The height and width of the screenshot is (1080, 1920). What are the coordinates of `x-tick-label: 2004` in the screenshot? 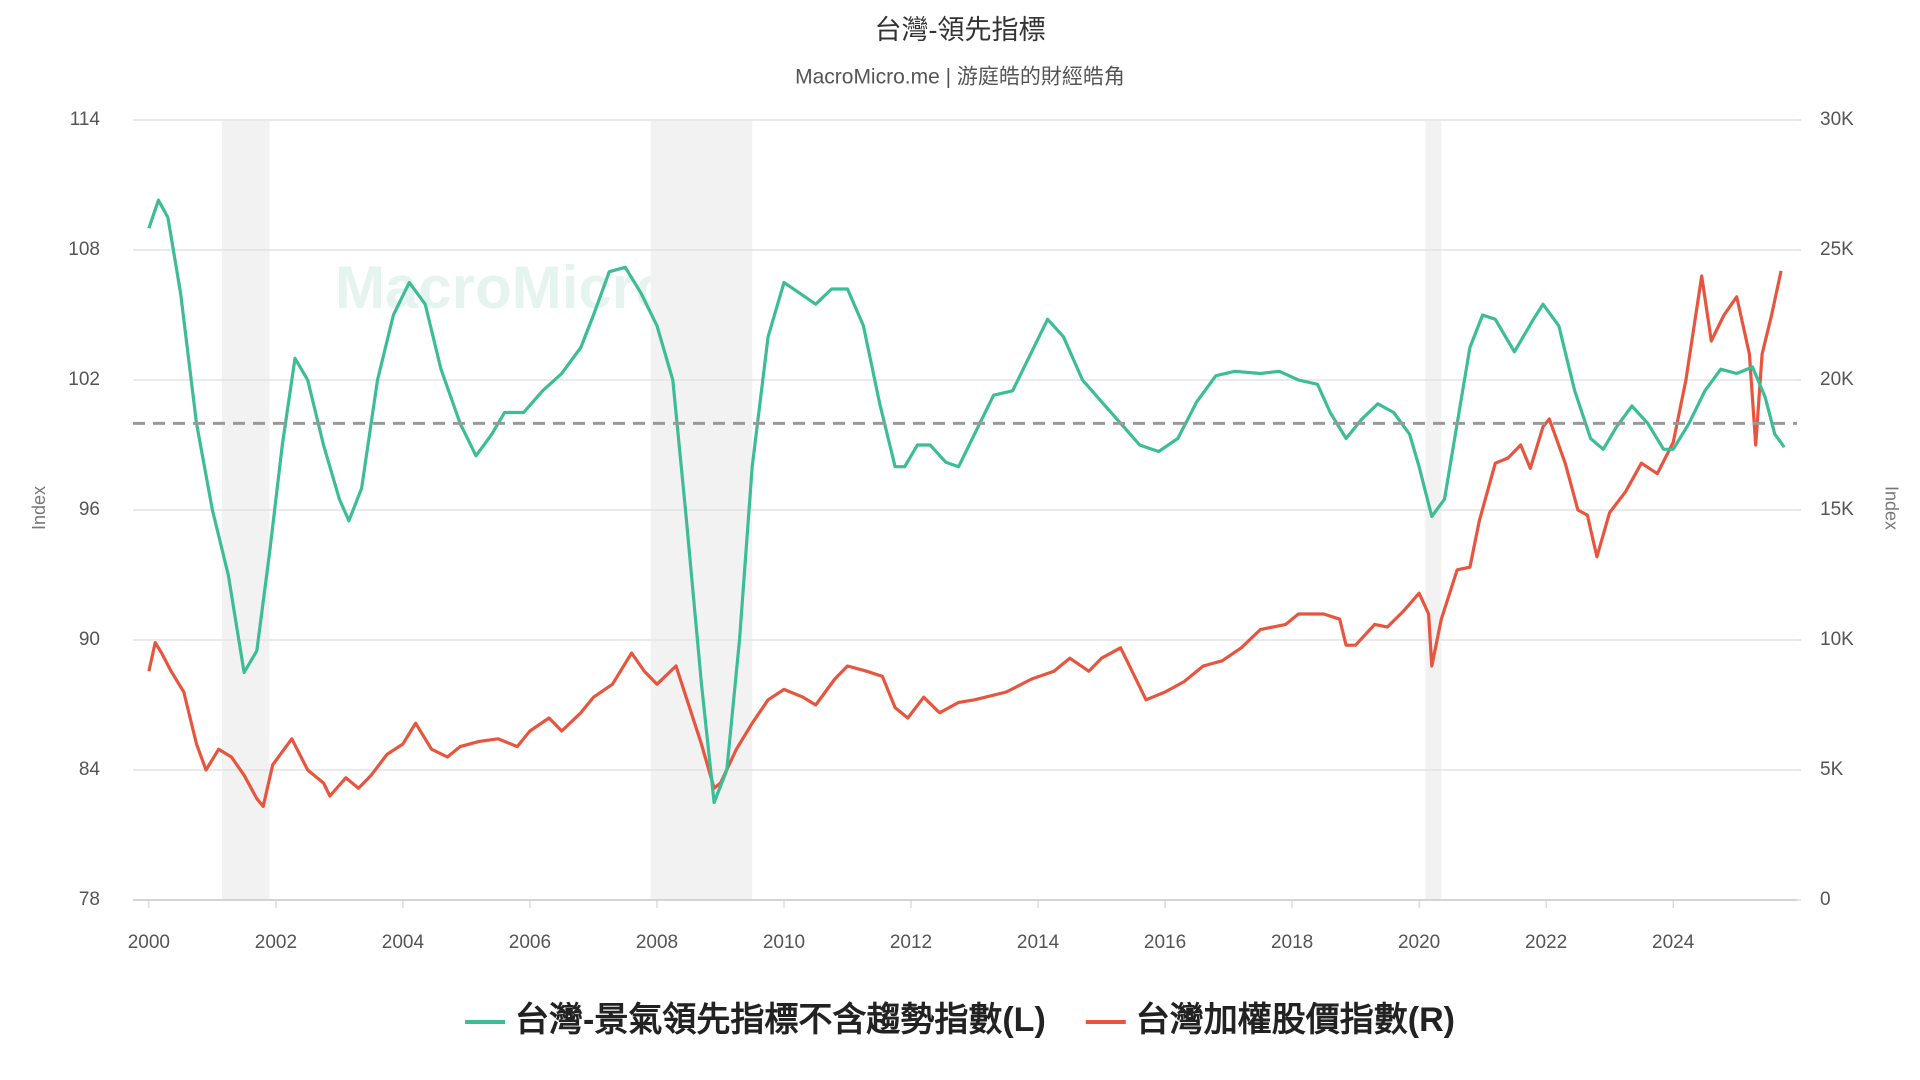 It's located at (403, 942).